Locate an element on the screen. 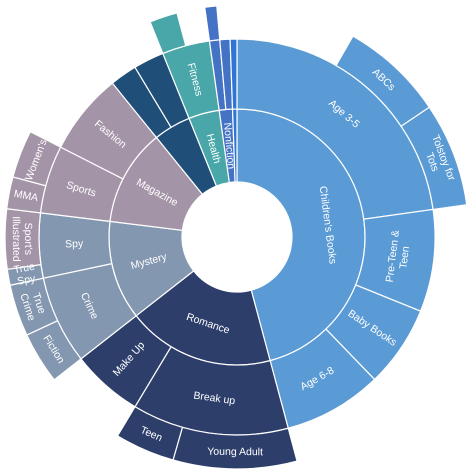 This screenshot has width=474, height=474. segment-teen is located at coordinates (150, 433).